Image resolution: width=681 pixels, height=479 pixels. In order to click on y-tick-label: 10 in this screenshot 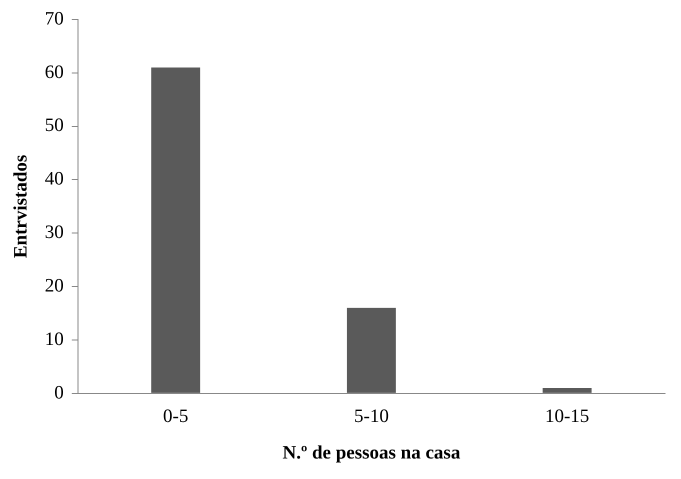, I will do `click(54, 339)`.